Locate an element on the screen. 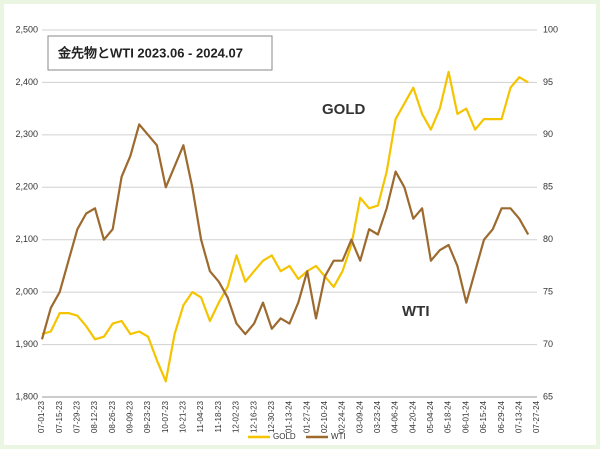  annotation: WTI is located at coordinates (416, 311).